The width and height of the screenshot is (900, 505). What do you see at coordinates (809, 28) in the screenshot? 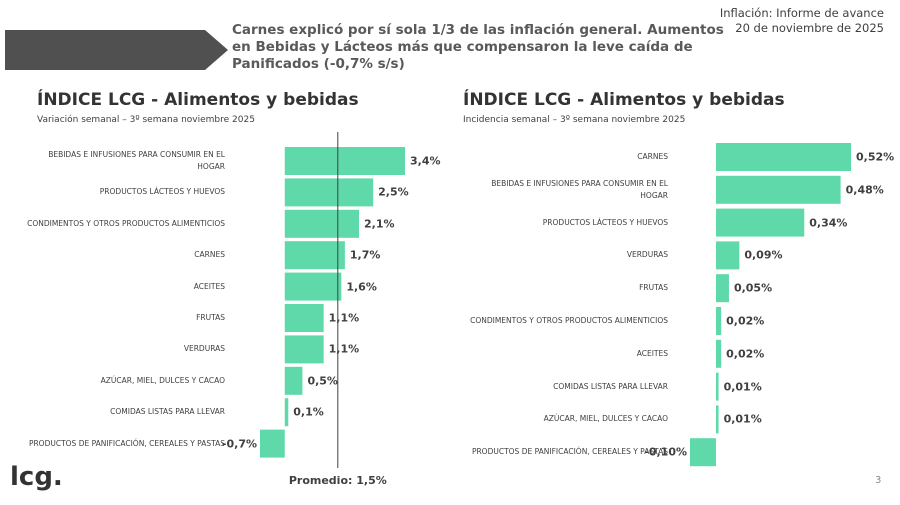
I see `report-date: 20 de noviembre de 2025` at bounding box center [809, 28].